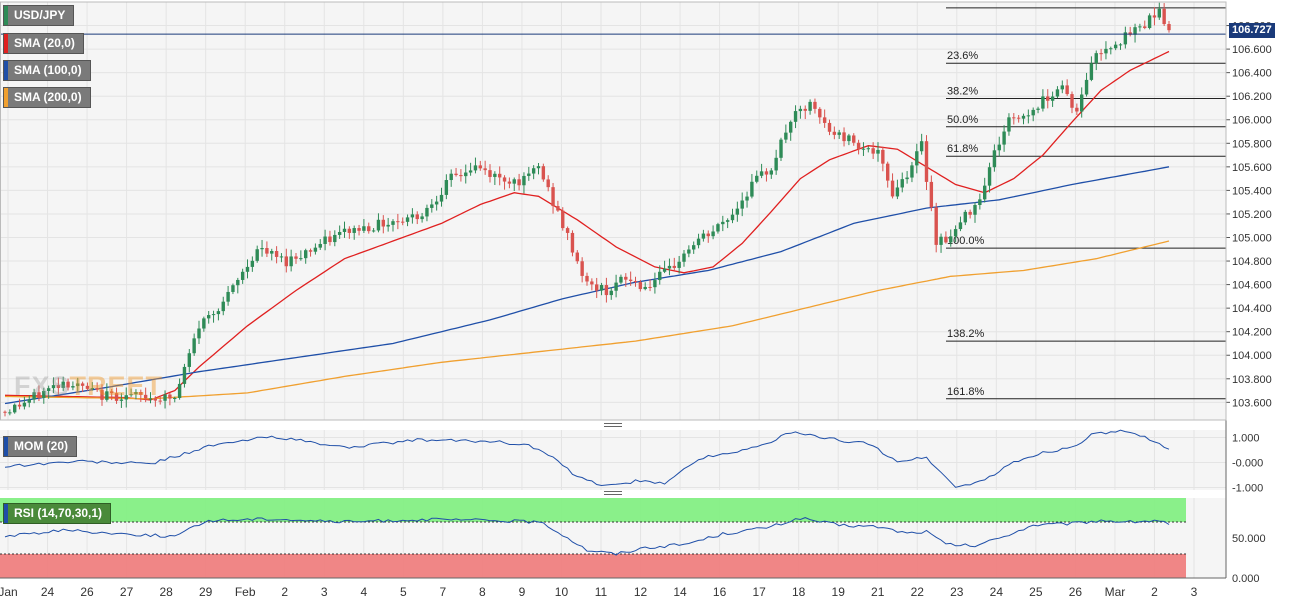  I want to click on legend-mom: MOM (20), so click(40, 446).